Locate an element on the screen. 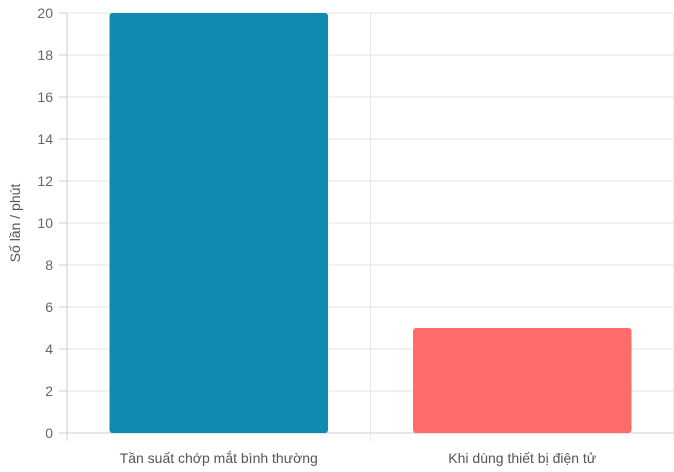 This screenshot has height=472, width=674. y-axis-title: Số lần / phút is located at coordinates (15, 223).